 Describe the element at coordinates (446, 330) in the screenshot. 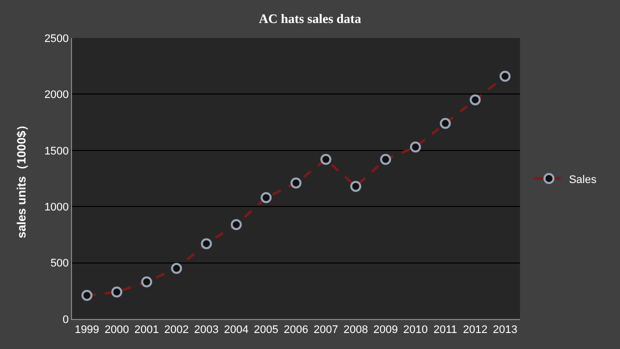

I see `x-tick-label: 2011` at that location.